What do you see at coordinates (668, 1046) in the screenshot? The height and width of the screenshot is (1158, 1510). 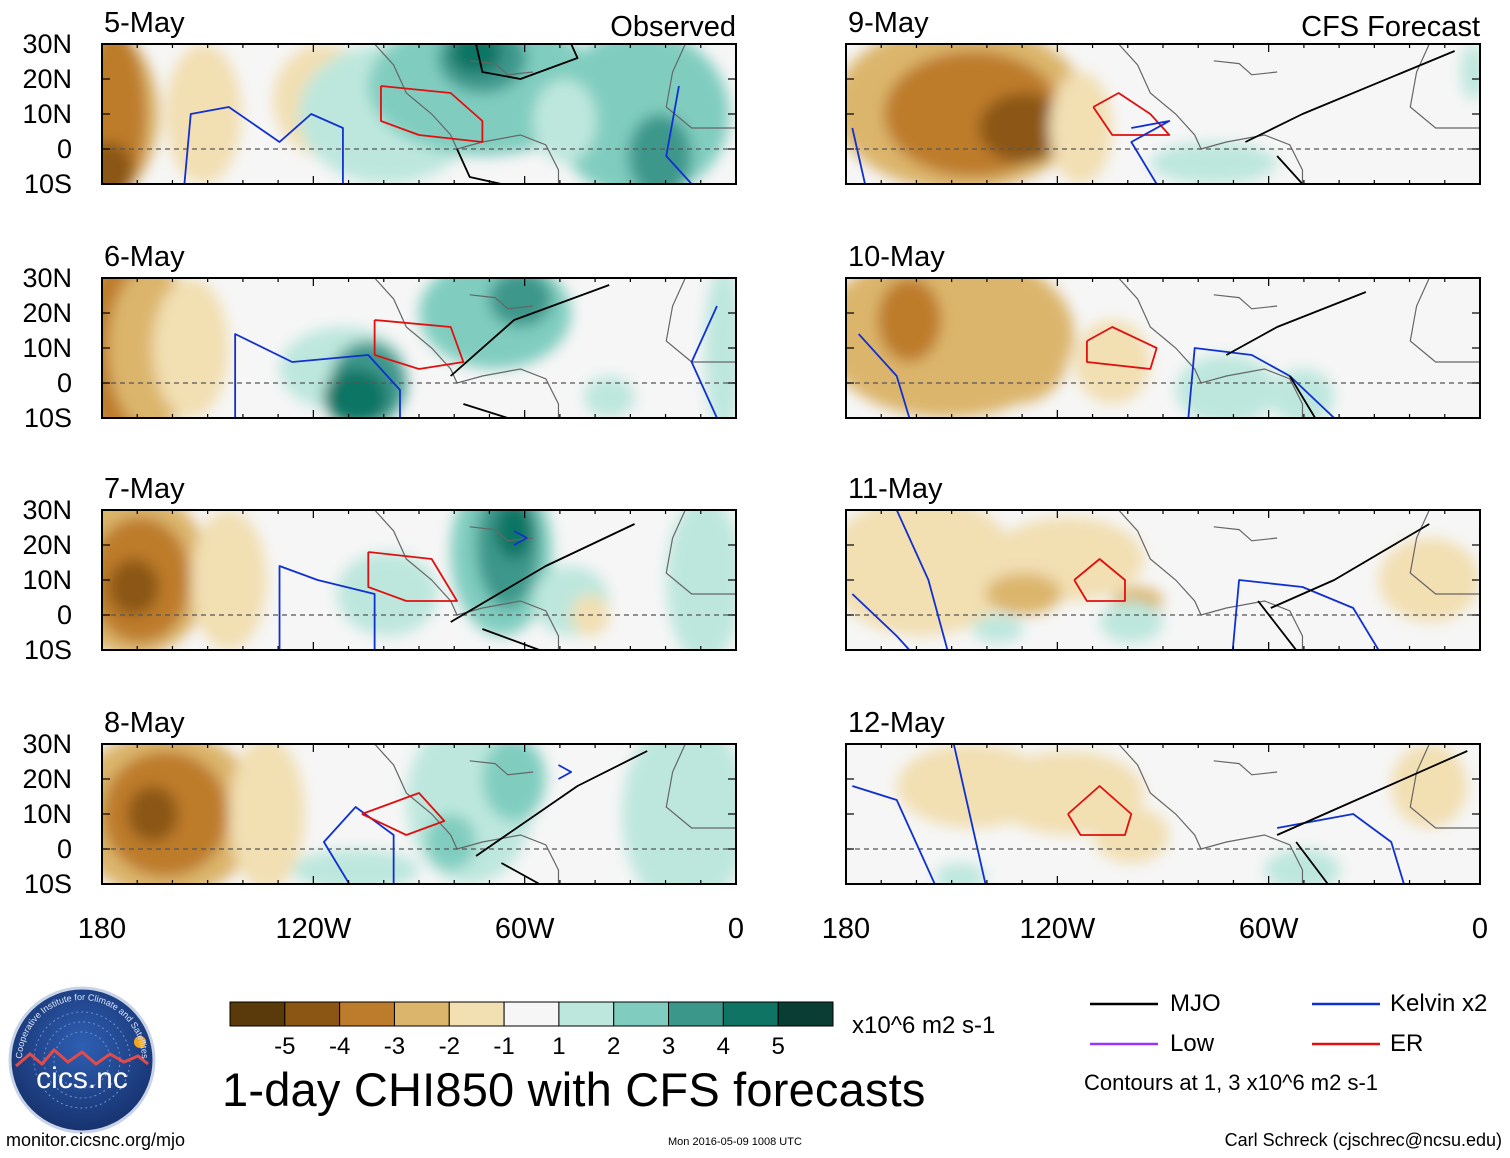 I see `colorbar-tick-label: 3` at bounding box center [668, 1046].